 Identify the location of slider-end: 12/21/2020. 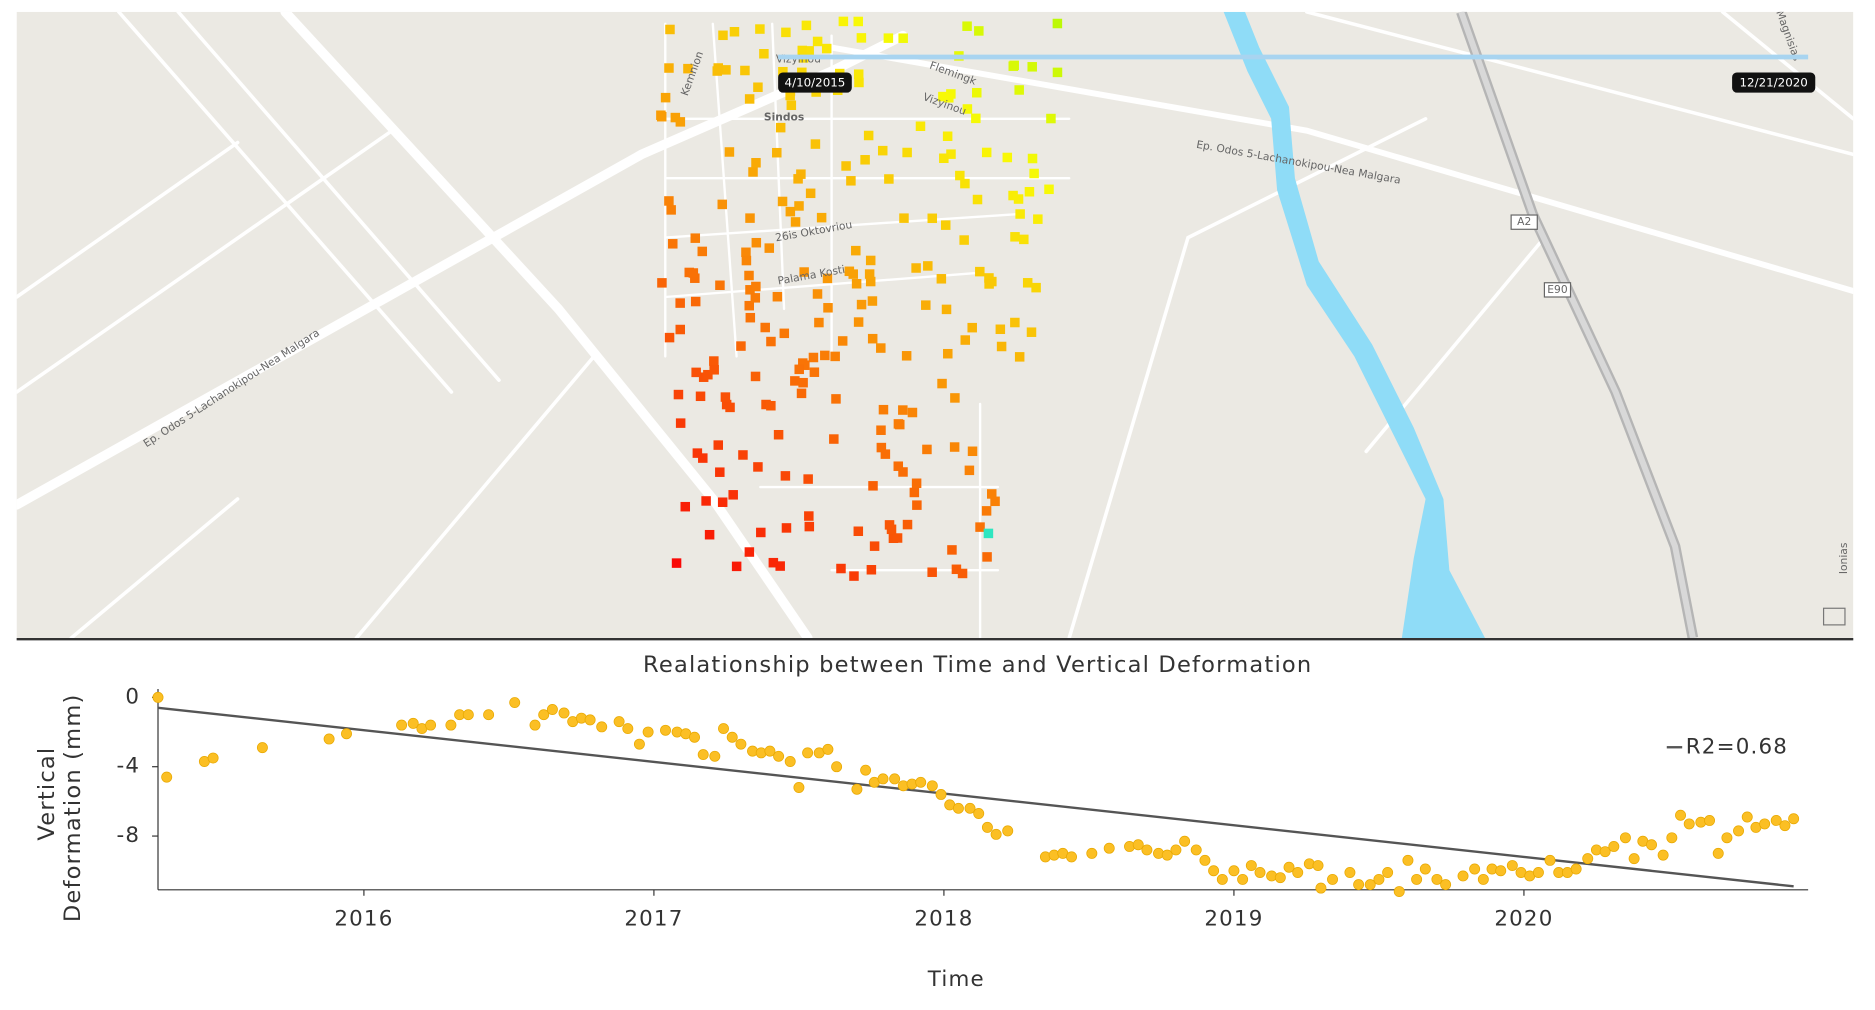
(1774, 83).